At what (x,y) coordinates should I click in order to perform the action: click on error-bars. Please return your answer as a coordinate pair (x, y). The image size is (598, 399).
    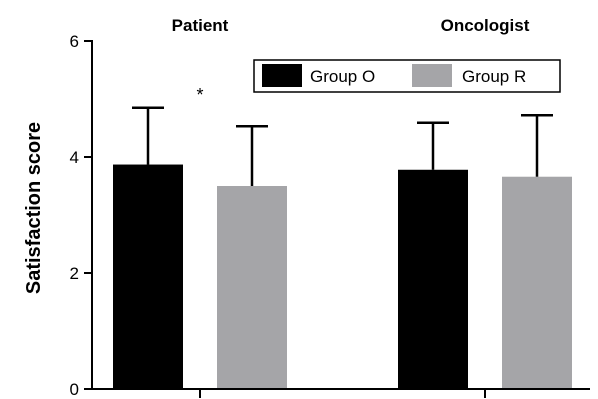
    Looking at the image, I should click on (342, 146).